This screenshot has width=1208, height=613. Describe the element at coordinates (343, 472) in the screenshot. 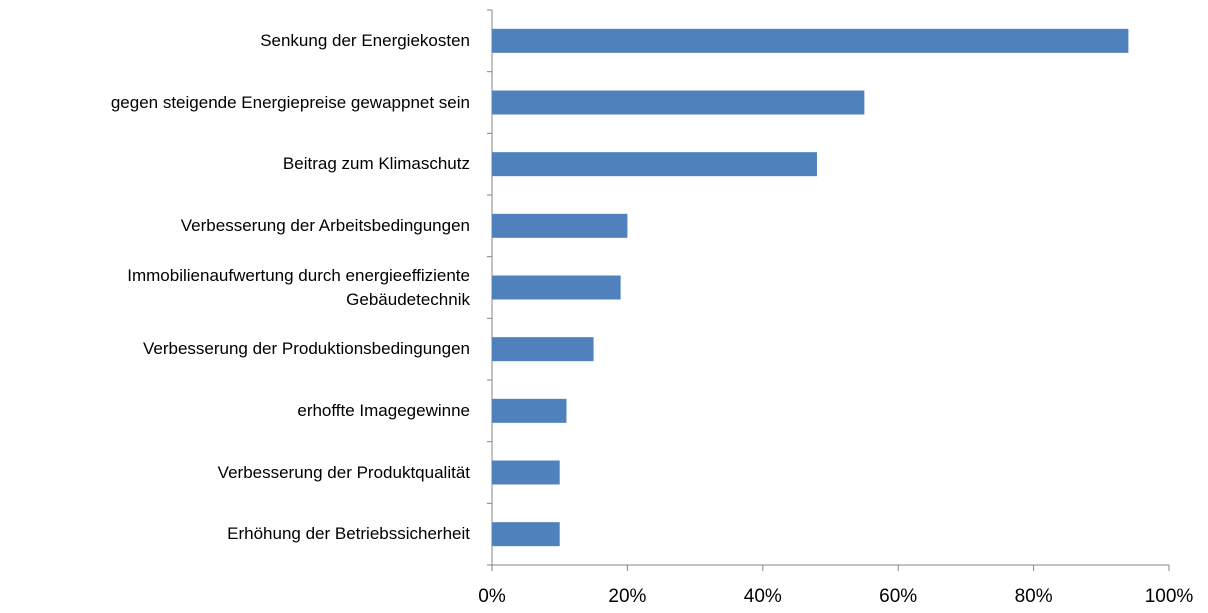

I see `category-label: Verbesserung der Produktqualität` at that location.